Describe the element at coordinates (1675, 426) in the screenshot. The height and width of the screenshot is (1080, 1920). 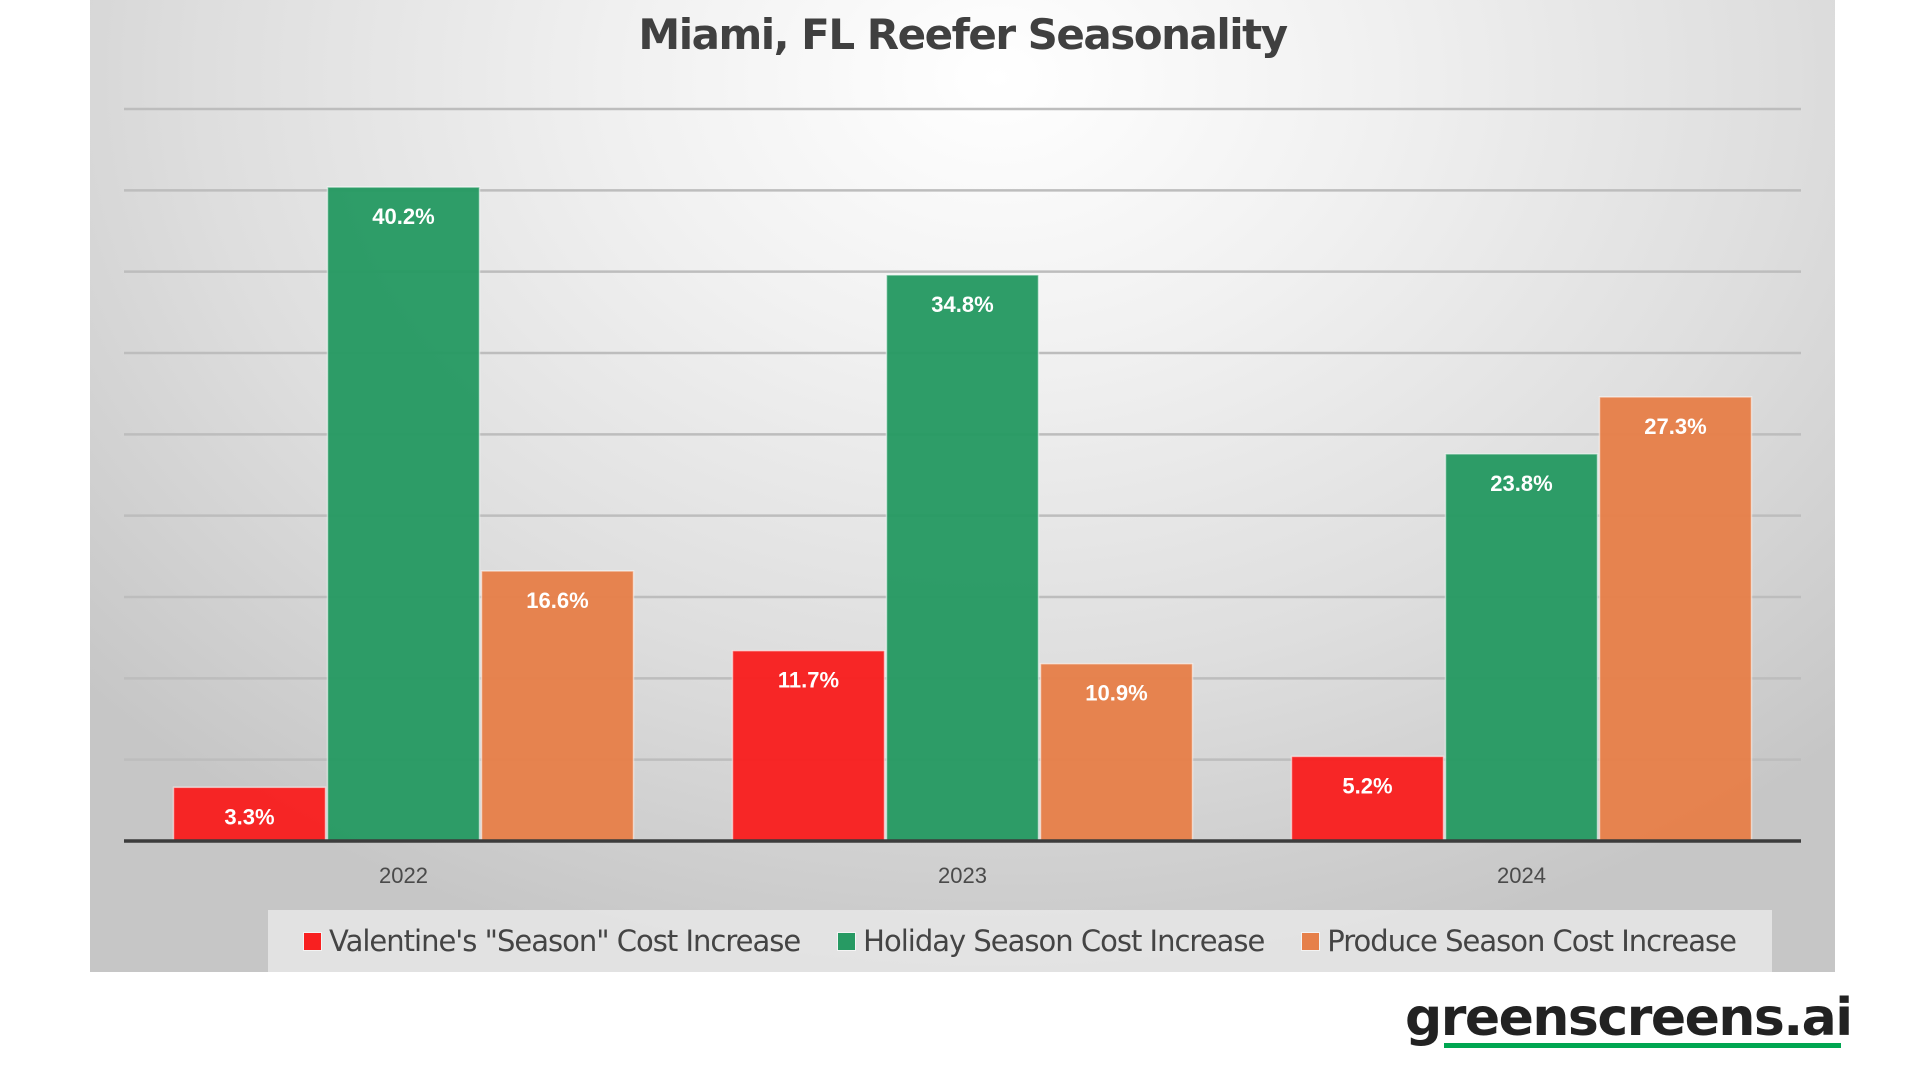
I see `data-label: 27.3%` at that location.